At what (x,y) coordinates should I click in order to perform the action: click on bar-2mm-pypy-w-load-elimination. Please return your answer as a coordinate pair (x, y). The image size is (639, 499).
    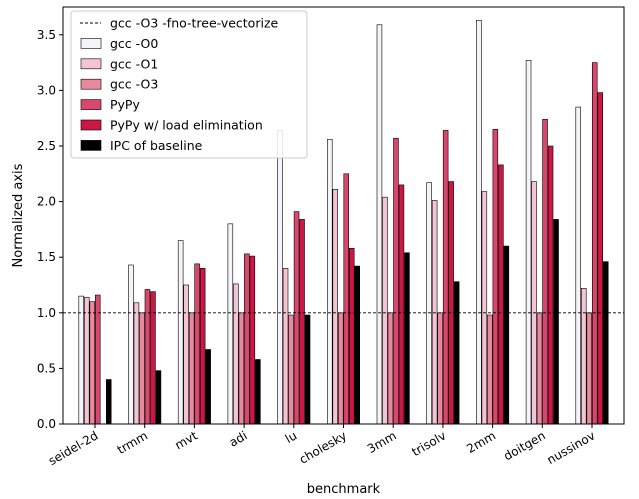
    Looking at the image, I should click on (501, 294).